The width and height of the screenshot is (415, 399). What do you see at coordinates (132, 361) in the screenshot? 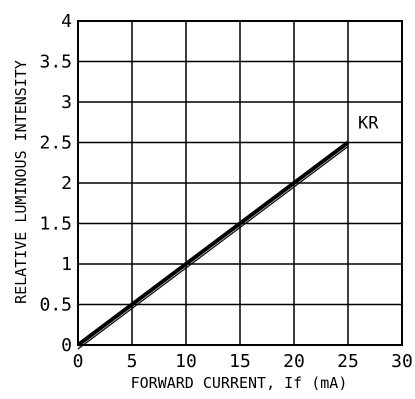
I see `x-tick-label: 5` at bounding box center [132, 361].